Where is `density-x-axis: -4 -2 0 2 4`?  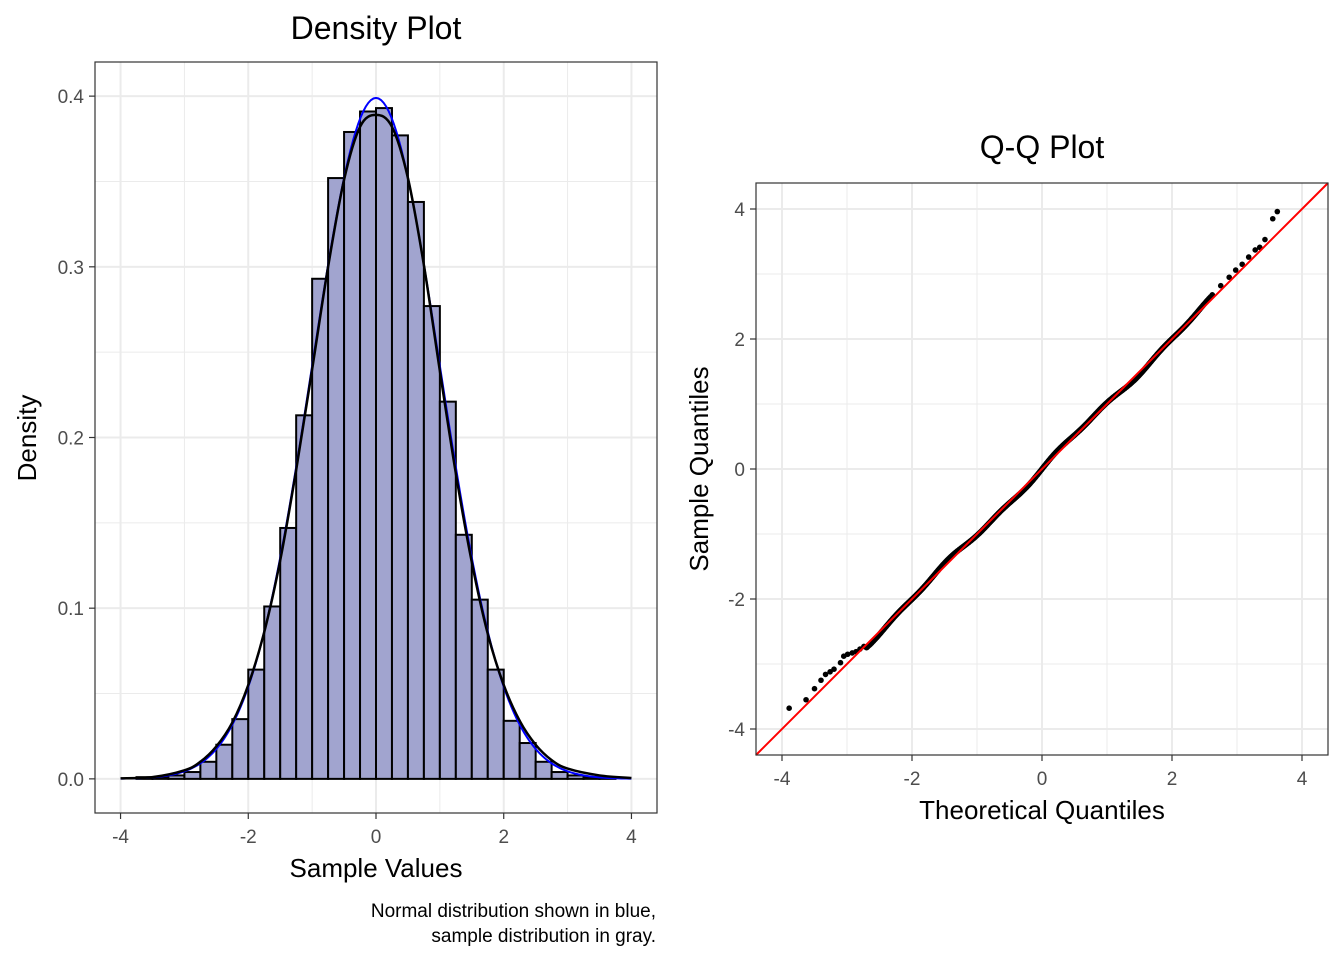
density-x-axis: -4 -2 0 2 4 is located at coordinates (374, 830).